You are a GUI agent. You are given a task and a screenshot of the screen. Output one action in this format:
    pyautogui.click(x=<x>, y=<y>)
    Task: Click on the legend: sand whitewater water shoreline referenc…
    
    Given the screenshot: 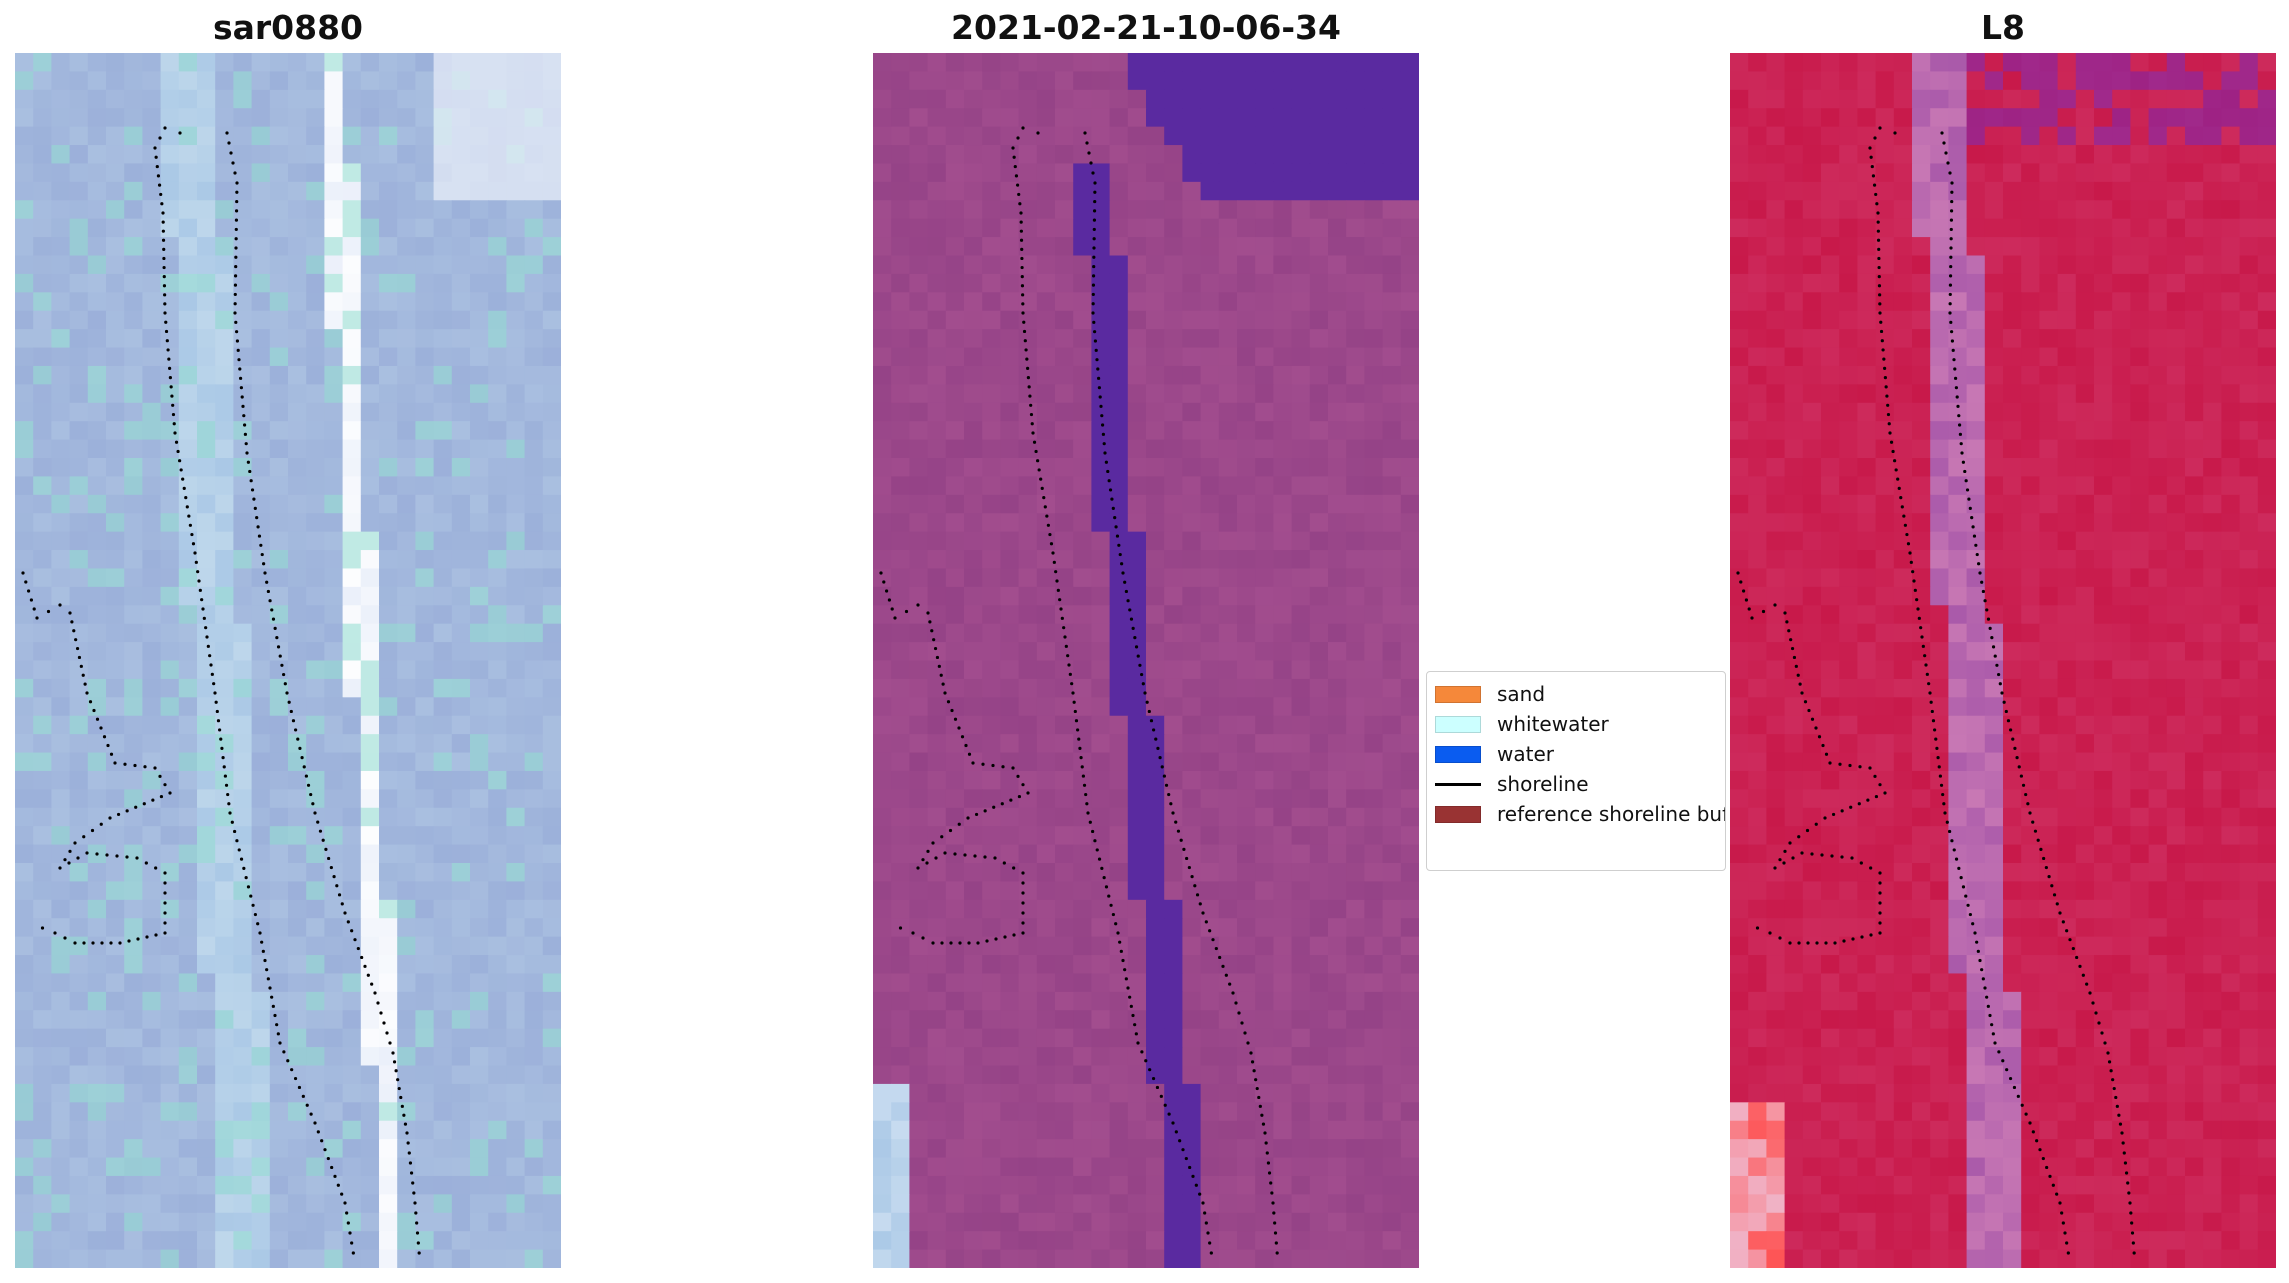 What is the action you would take?
    pyautogui.click(x=1576, y=771)
    